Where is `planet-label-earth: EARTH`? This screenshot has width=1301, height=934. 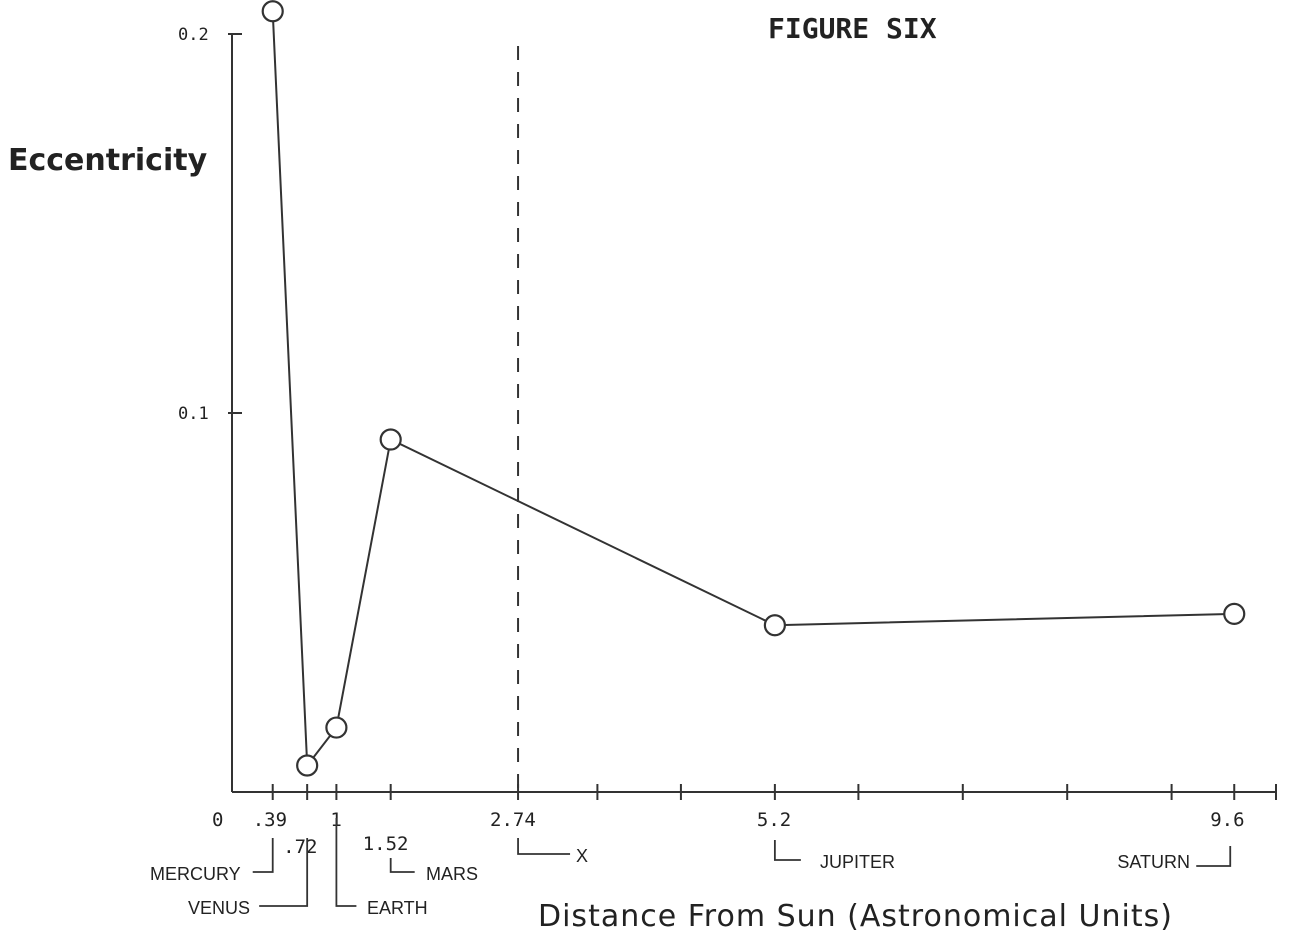 planet-label-earth: EARTH is located at coordinates (397, 908).